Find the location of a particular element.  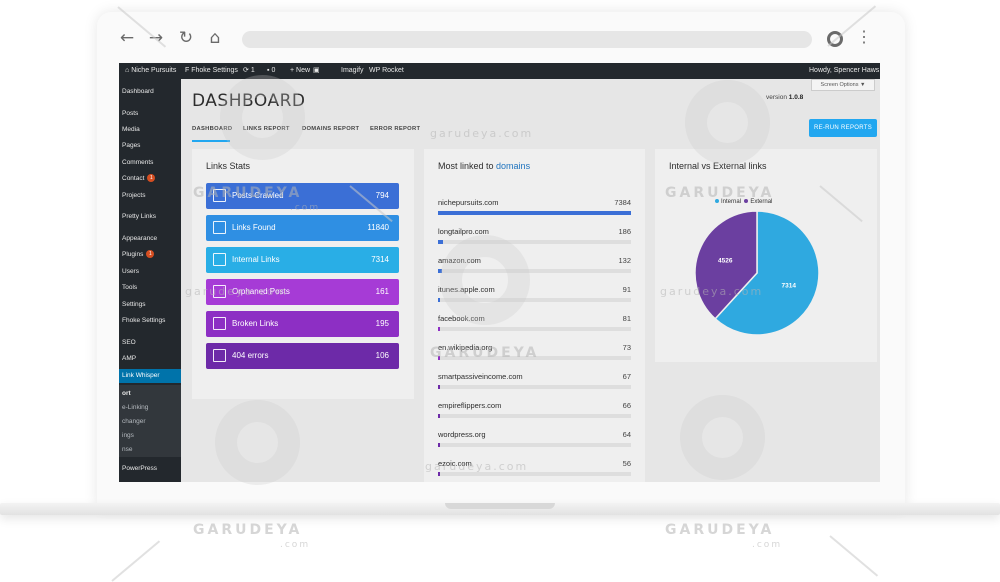

domain-row: wordpress.org 64 is located at coordinates (534, 444).